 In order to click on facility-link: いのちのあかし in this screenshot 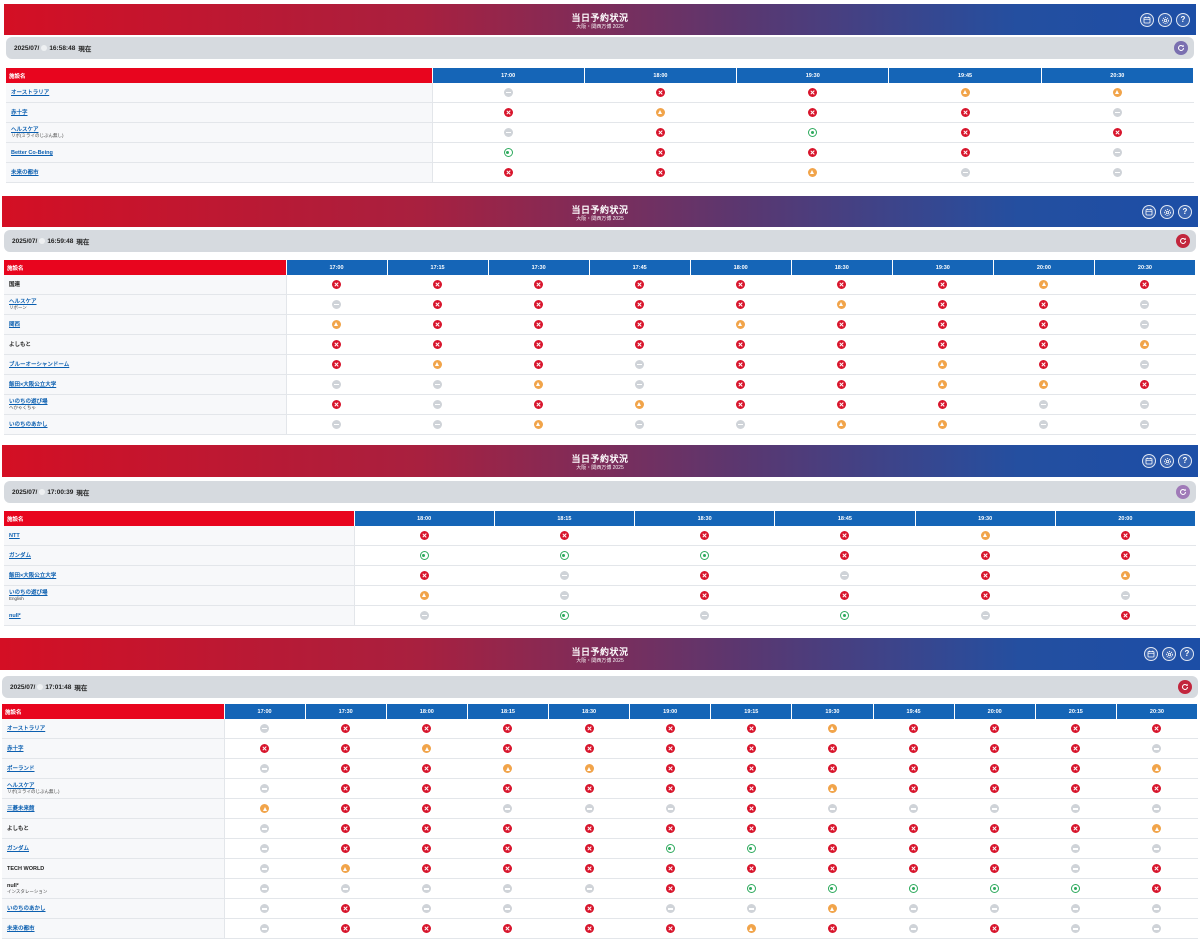, I will do `click(28, 424)`.